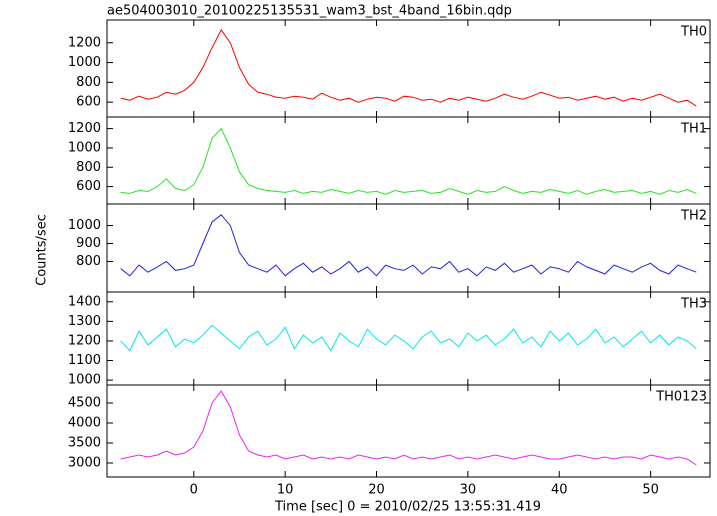  Describe the element at coordinates (84, 443) in the screenshot. I see `y-tick-label: 3500` at that location.